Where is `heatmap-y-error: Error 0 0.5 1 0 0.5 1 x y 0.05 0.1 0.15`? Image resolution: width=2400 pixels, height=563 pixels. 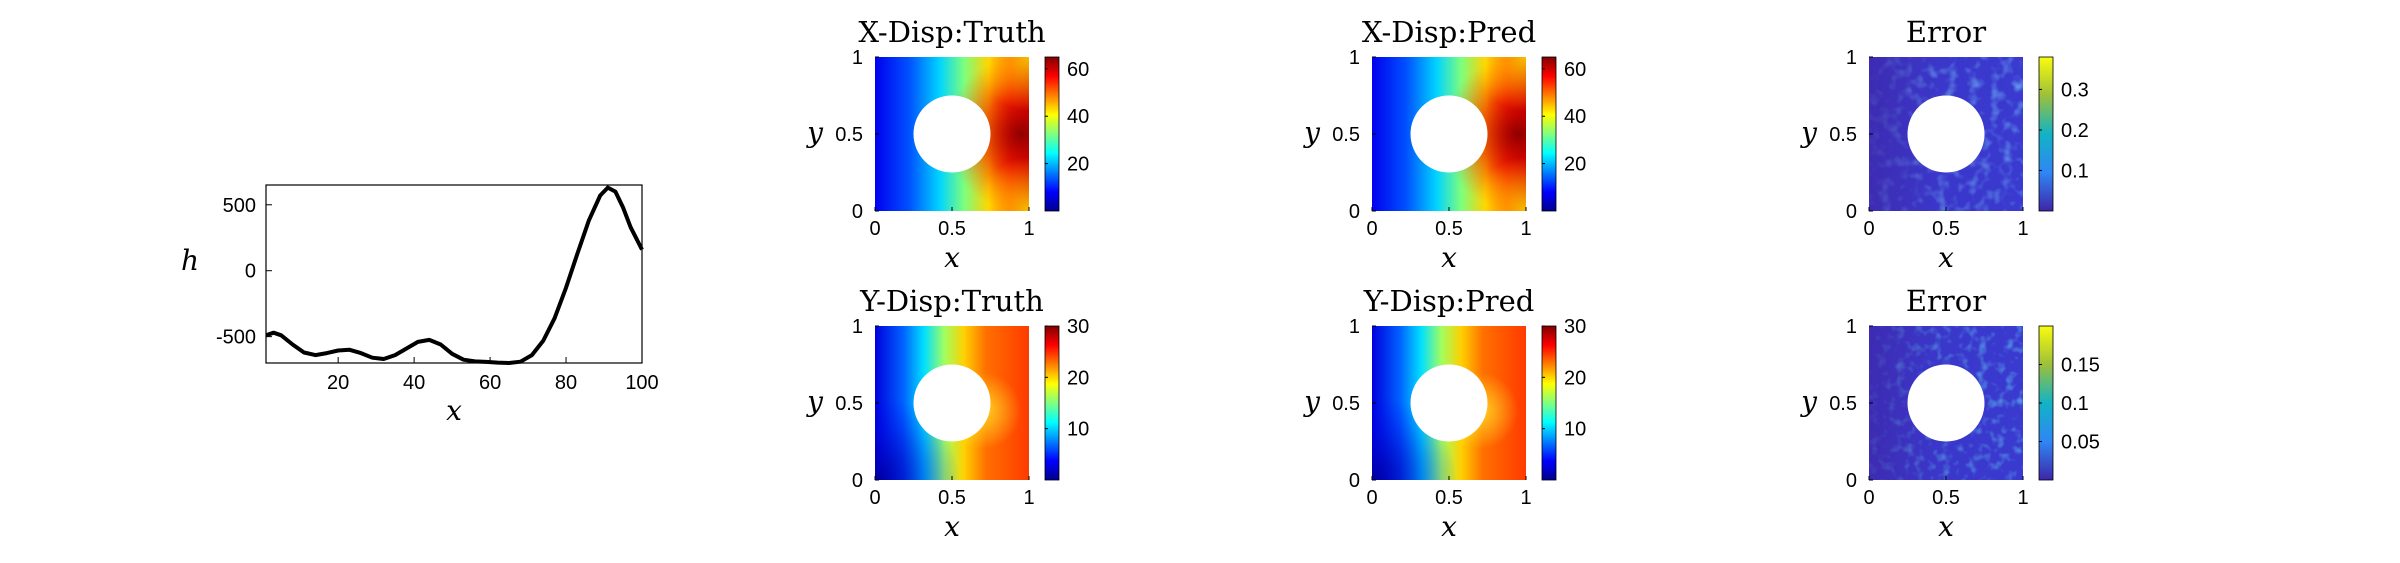 heatmap-y-error: Error 0 0.5 1 0 0.5 1 x y 0.05 0.1 0.15 is located at coordinates (1949, 413).